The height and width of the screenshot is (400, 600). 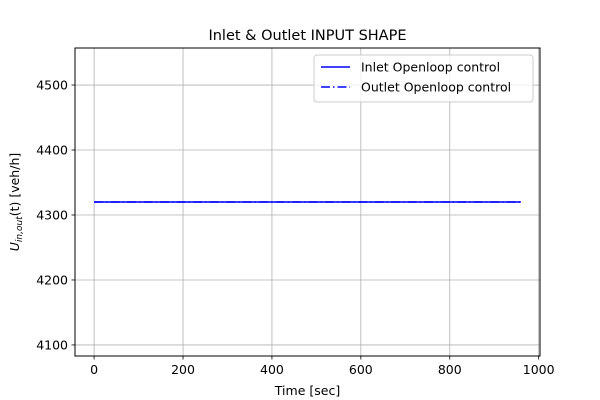 What do you see at coordinates (307, 36) in the screenshot?
I see `chart-title: Inlet & Outlet INPUT SHAPE` at bounding box center [307, 36].